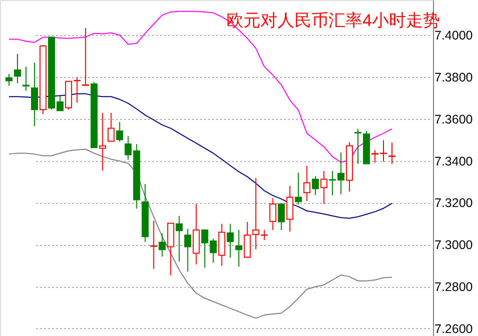 This screenshot has height=336, width=478. Describe the element at coordinates (453, 329) in the screenshot. I see `y-tick-label: 7.2600` at that location.